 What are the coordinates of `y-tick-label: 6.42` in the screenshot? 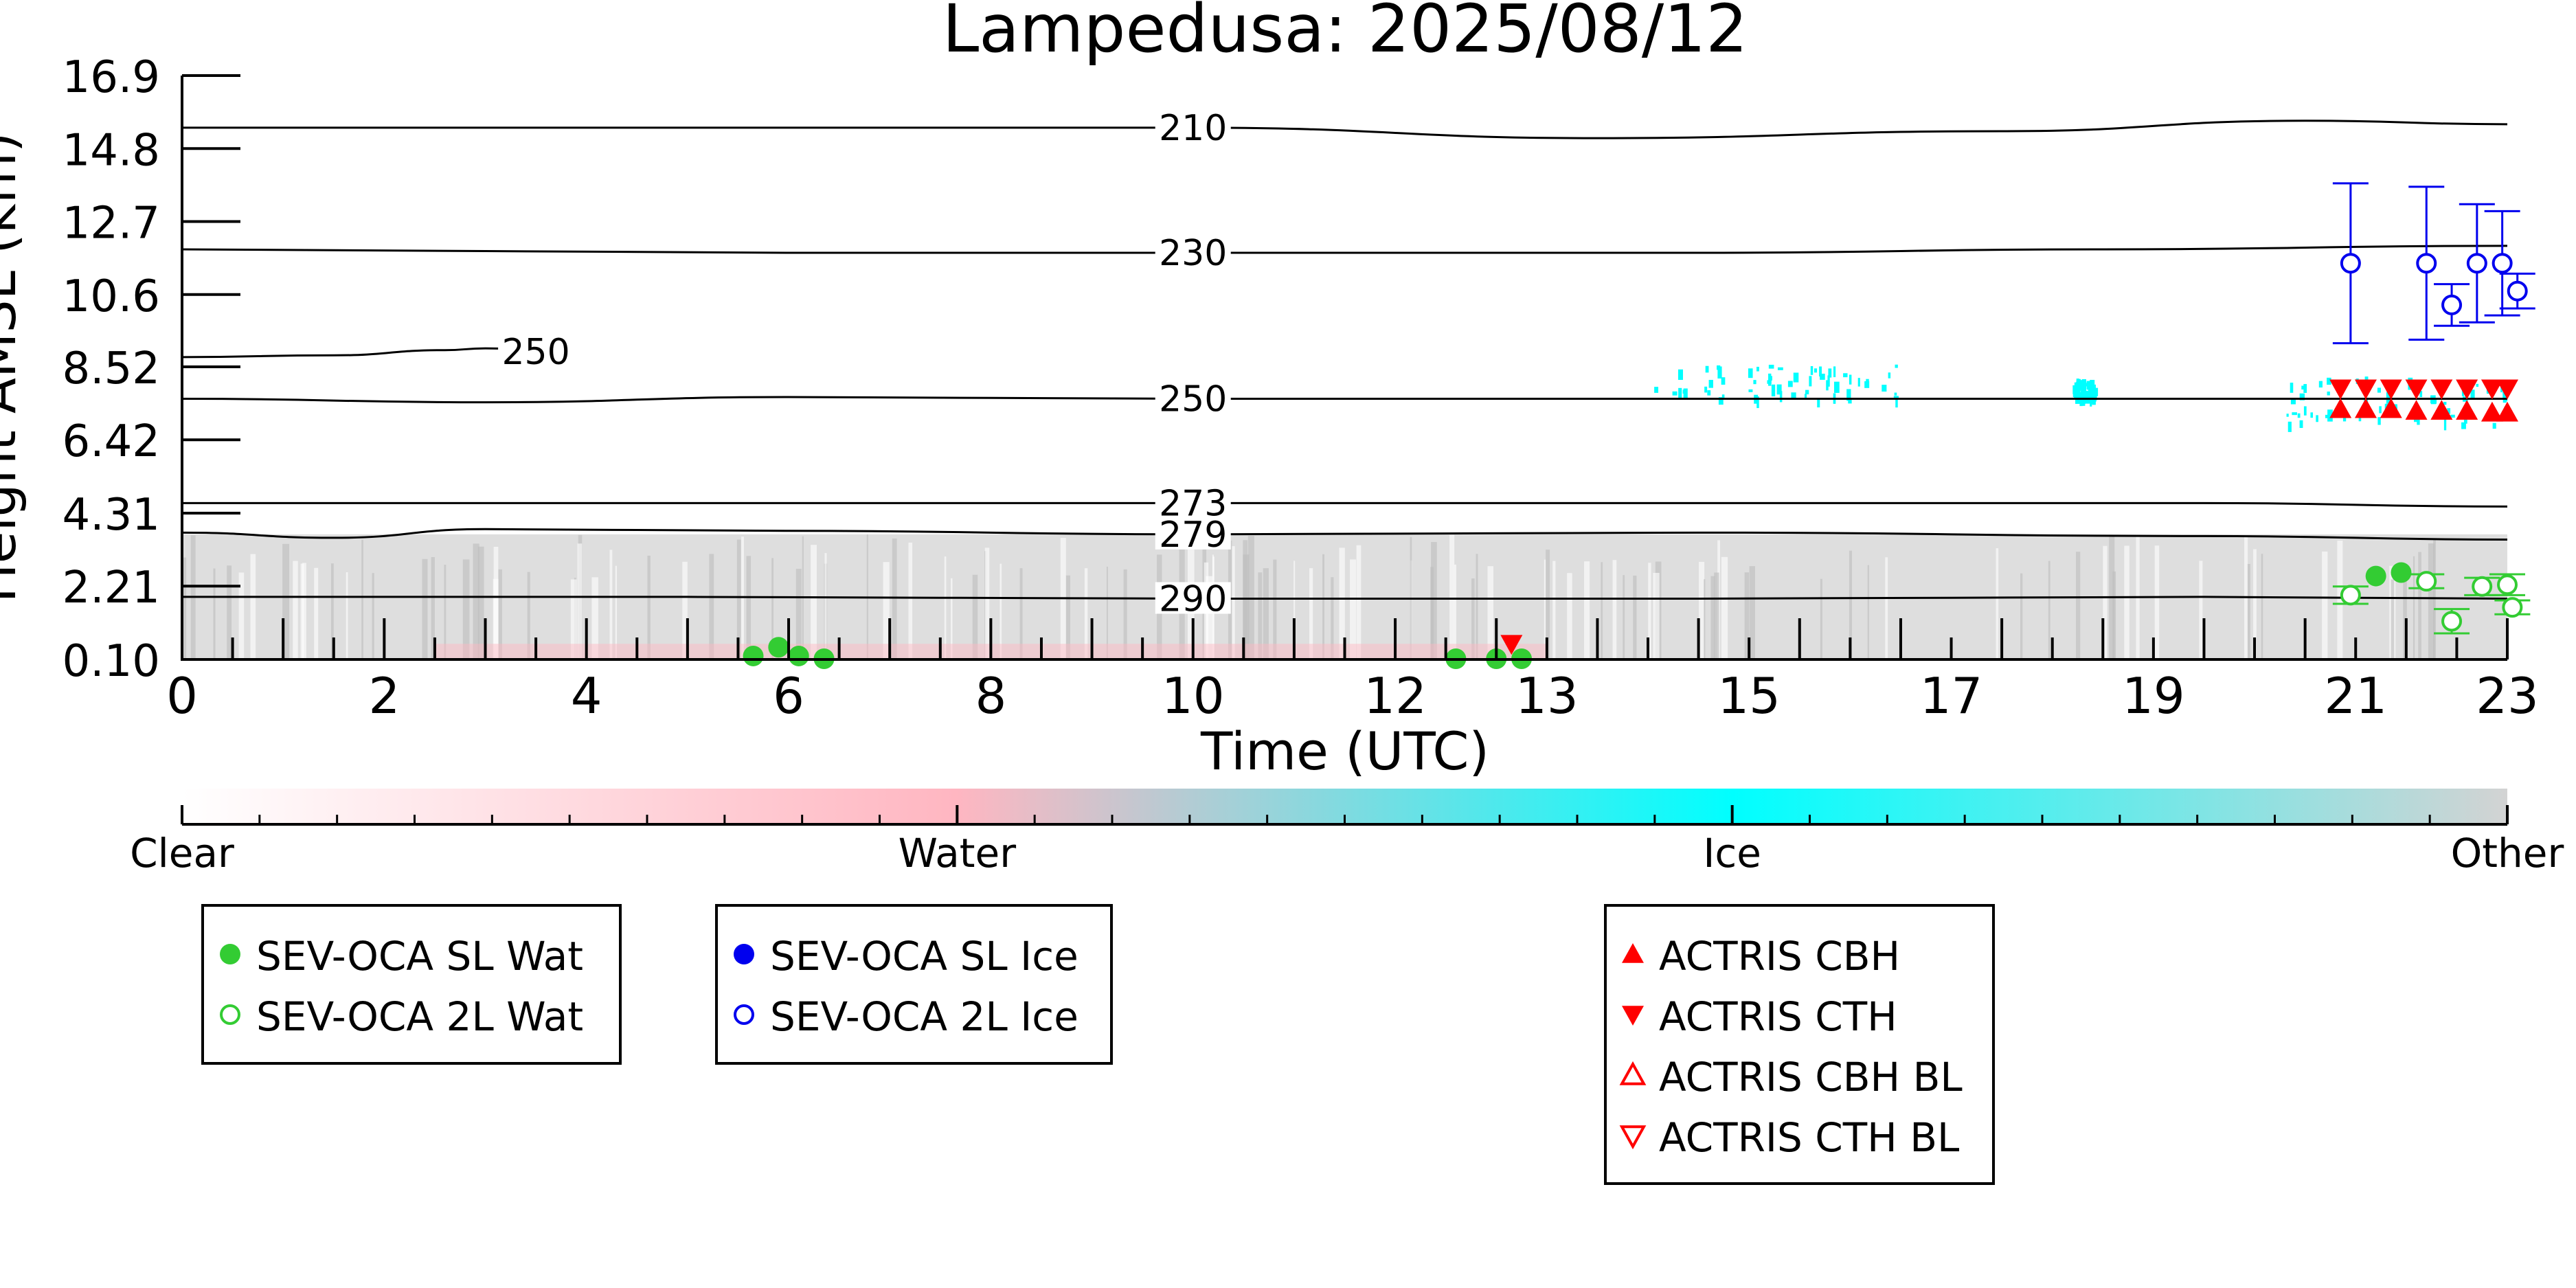 It's located at (112, 441).